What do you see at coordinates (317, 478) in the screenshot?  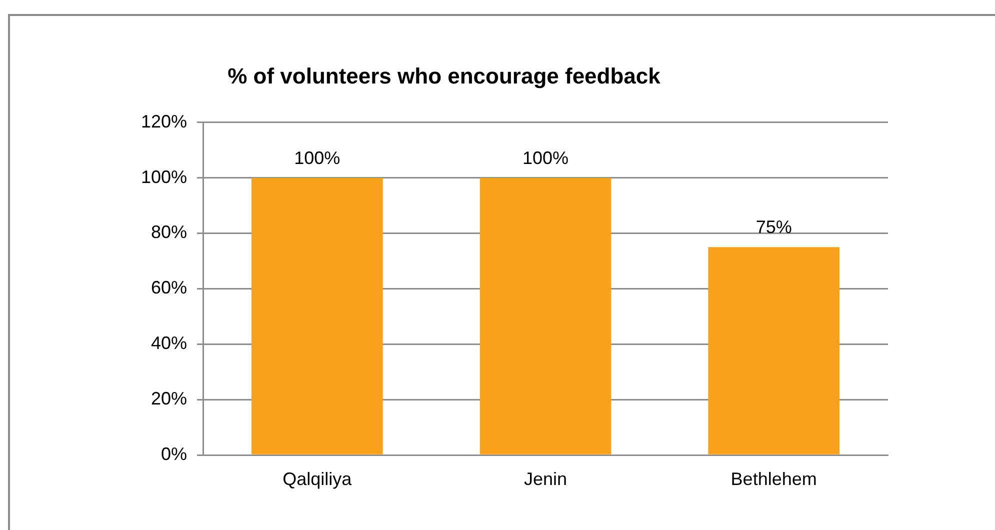 I see `x-tick-label: Qalqiliya` at bounding box center [317, 478].